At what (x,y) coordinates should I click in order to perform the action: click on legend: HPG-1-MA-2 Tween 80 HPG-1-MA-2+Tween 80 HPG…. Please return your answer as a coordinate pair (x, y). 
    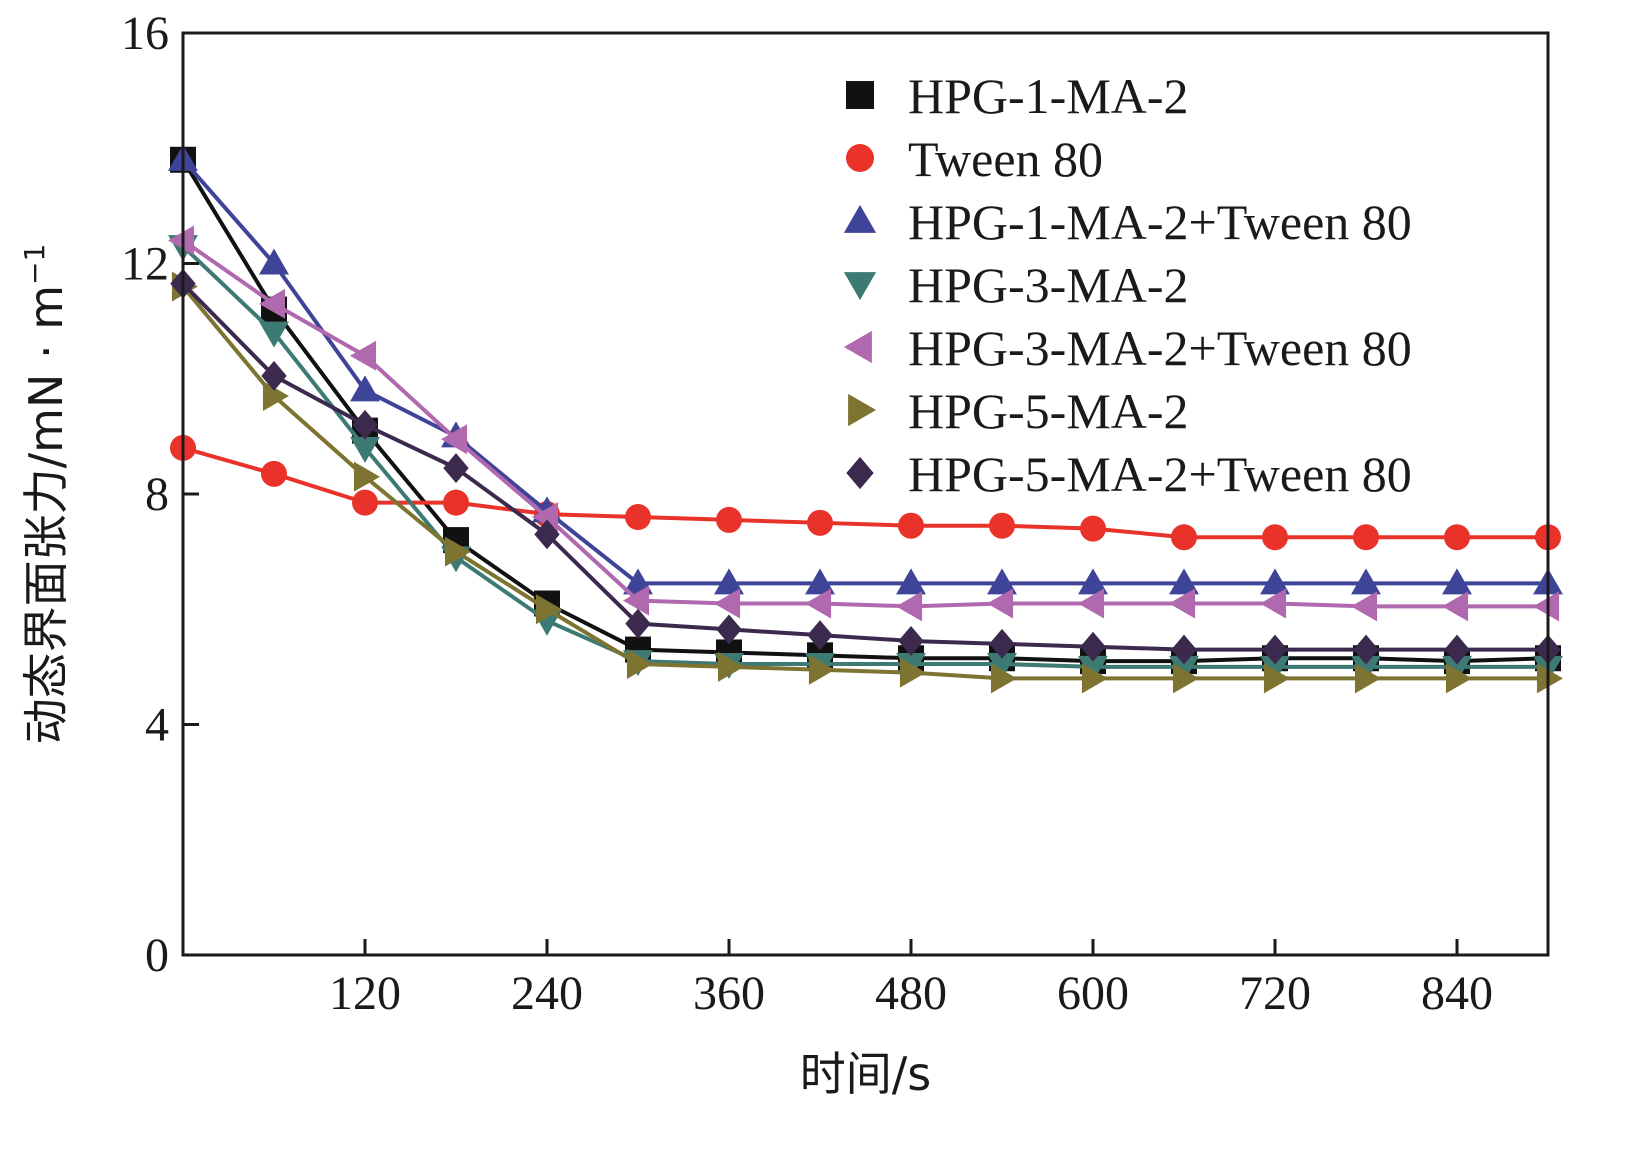
    Looking at the image, I should click on (1127, 285).